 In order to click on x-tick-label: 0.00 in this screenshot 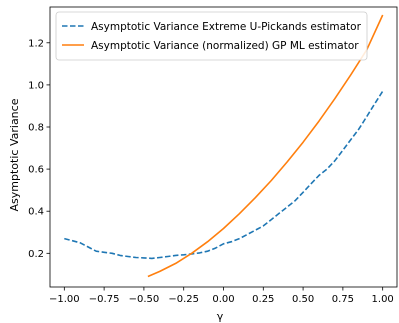, I will do `click(223, 299)`.